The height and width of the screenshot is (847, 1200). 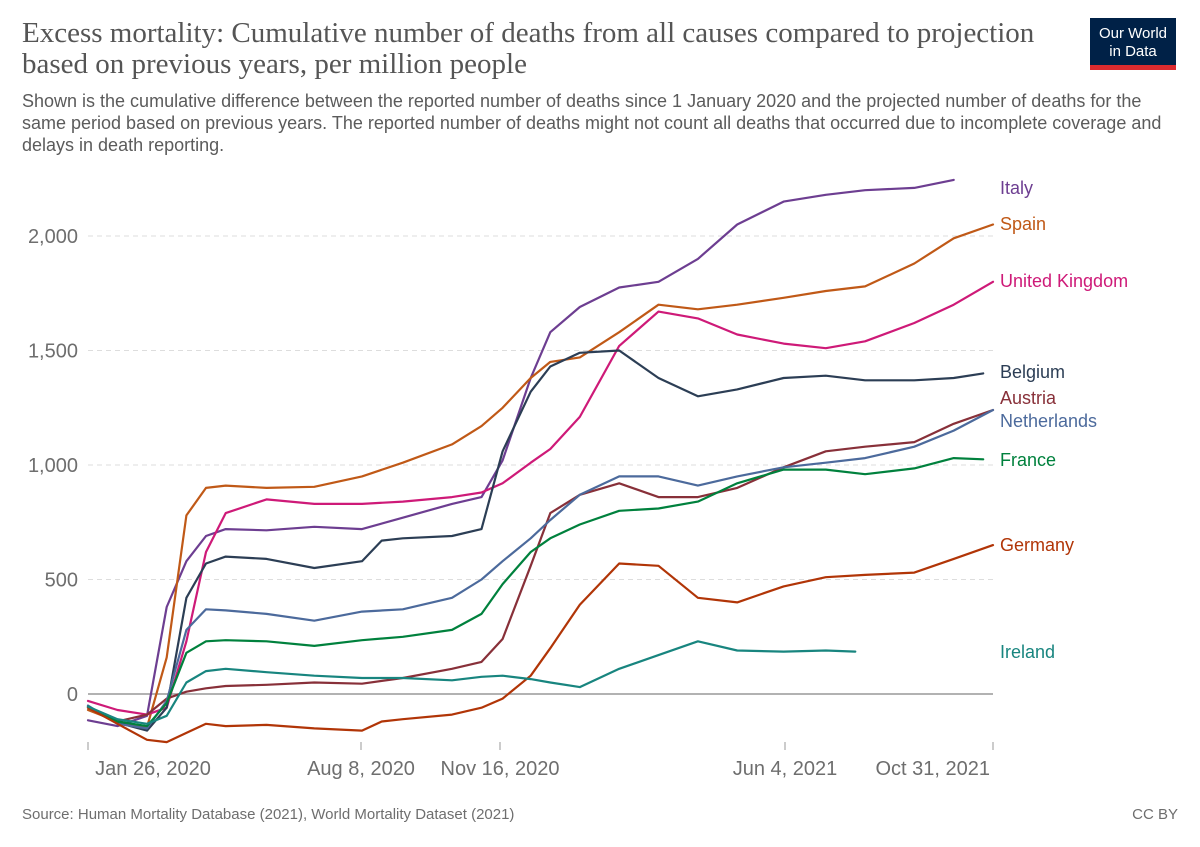 I want to click on y-tick-label: 1,000, so click(x=53, y=466).